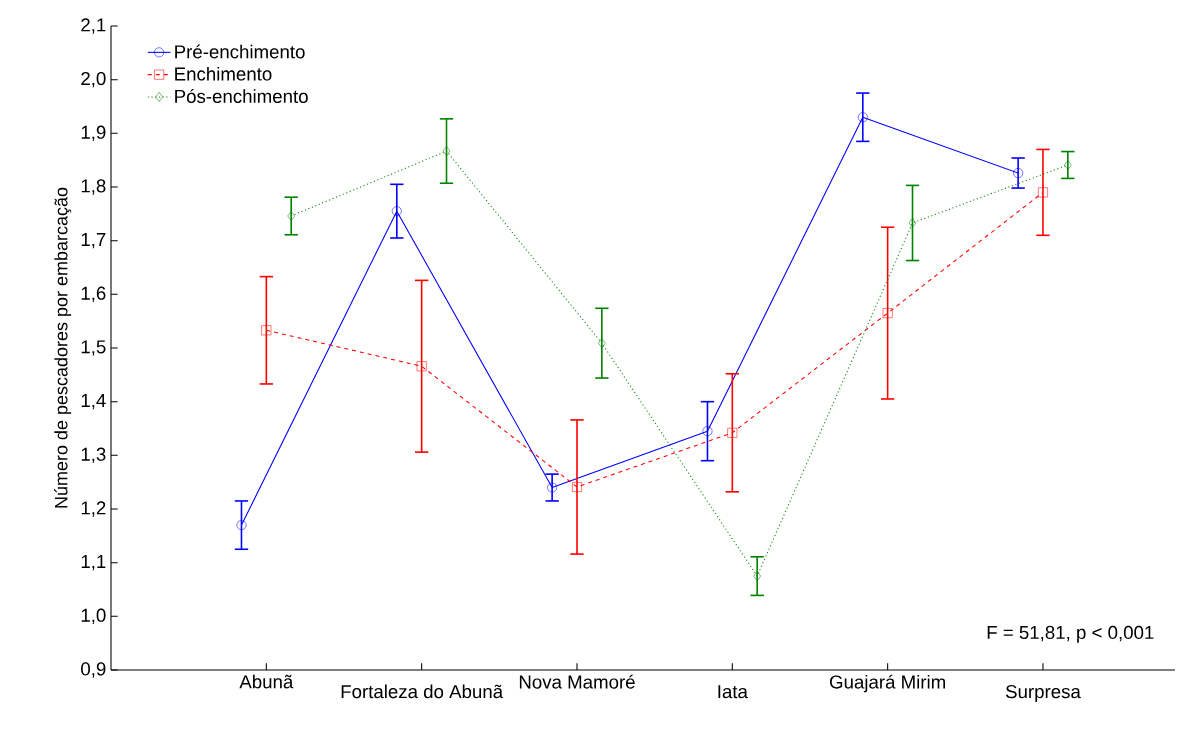 This screenshot has width=1189, height=733. Describe the element at coordinates (93, 348) in the screenshot. I see `y-tick-label: 1,5` at that location.